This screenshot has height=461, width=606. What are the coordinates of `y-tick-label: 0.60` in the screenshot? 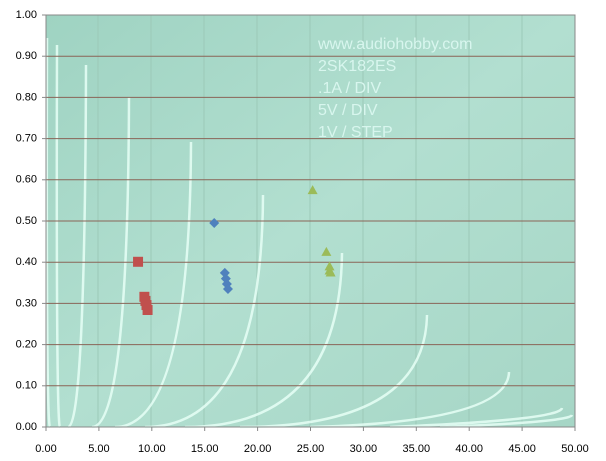 It's located at (26, 180).